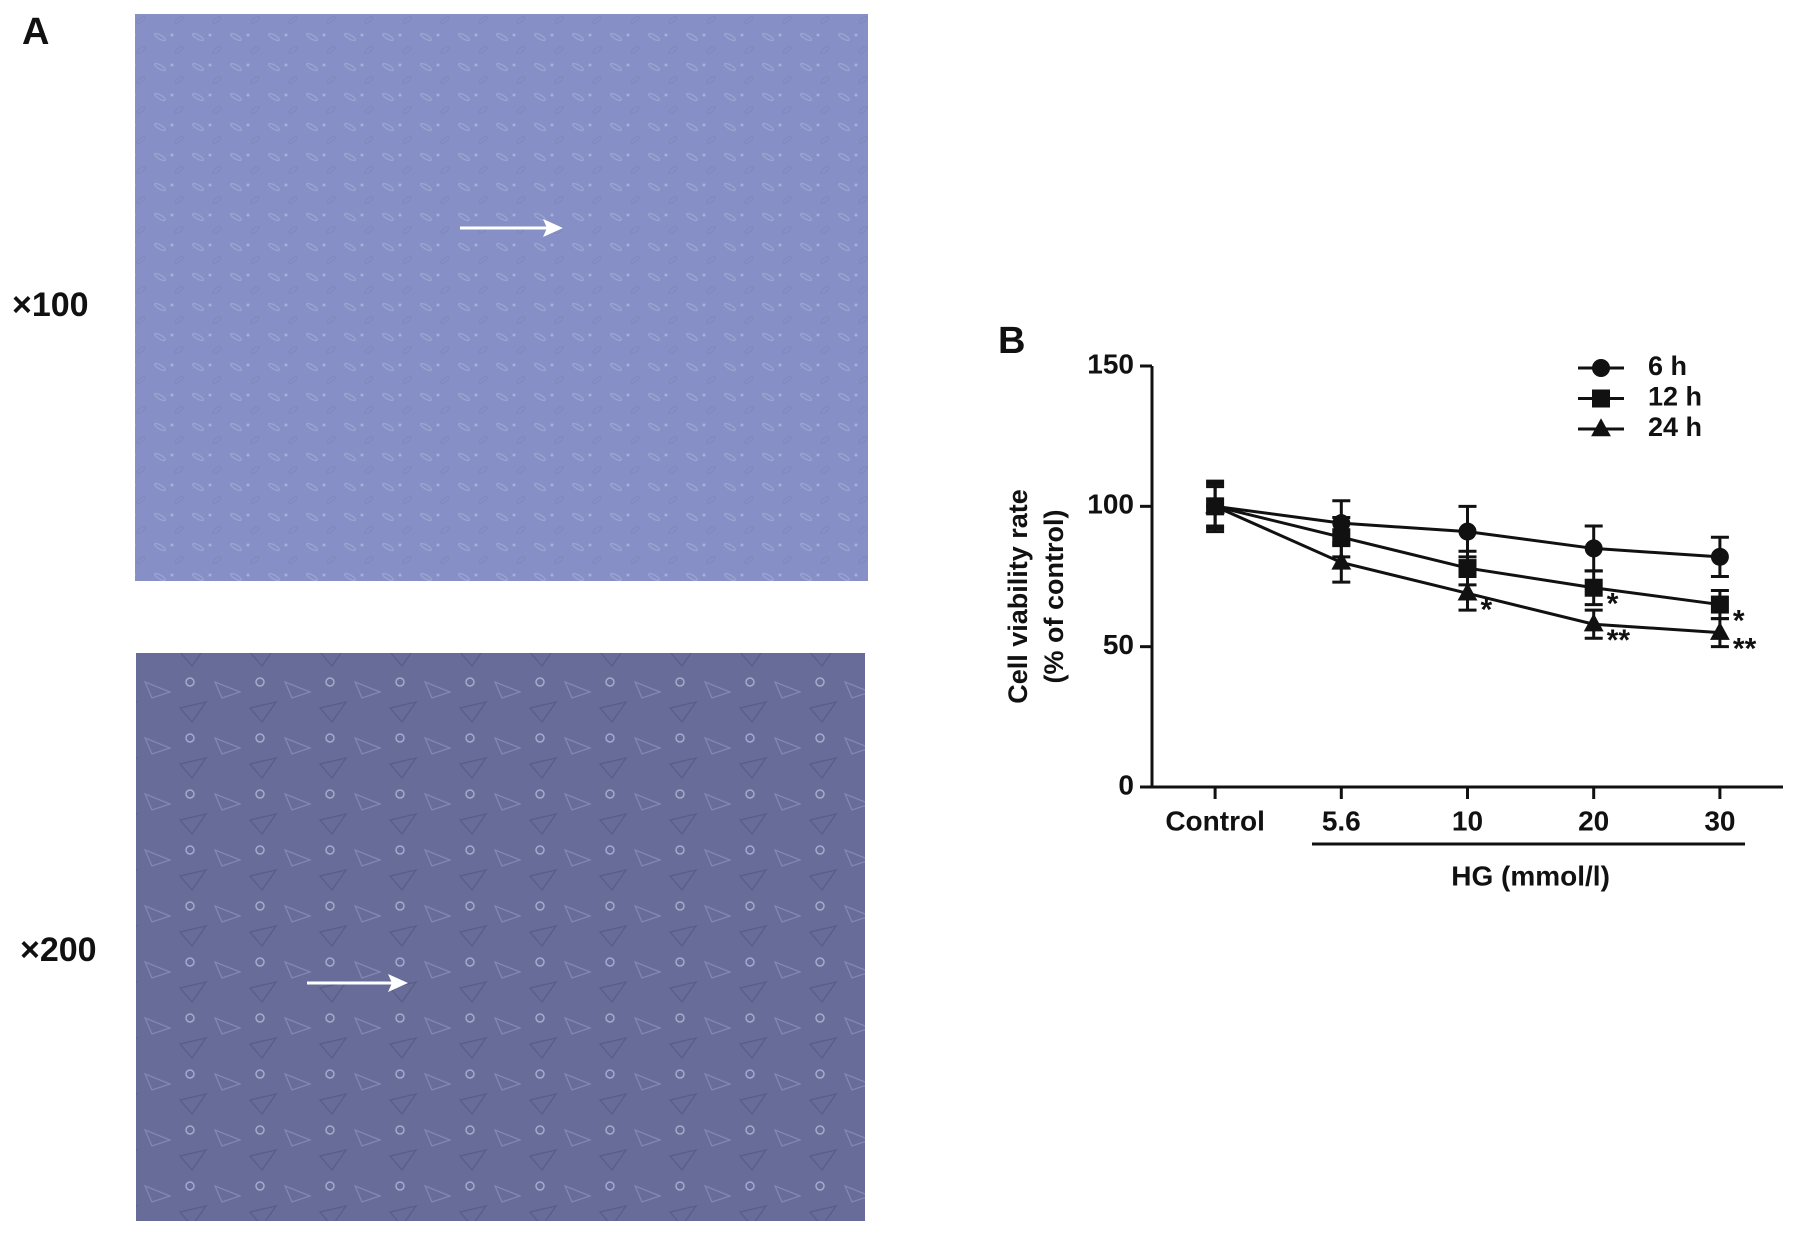 The height and width of the screenshot is (1234, 1795). I want to click on y-tick-label: 100, so click(1110, 504).